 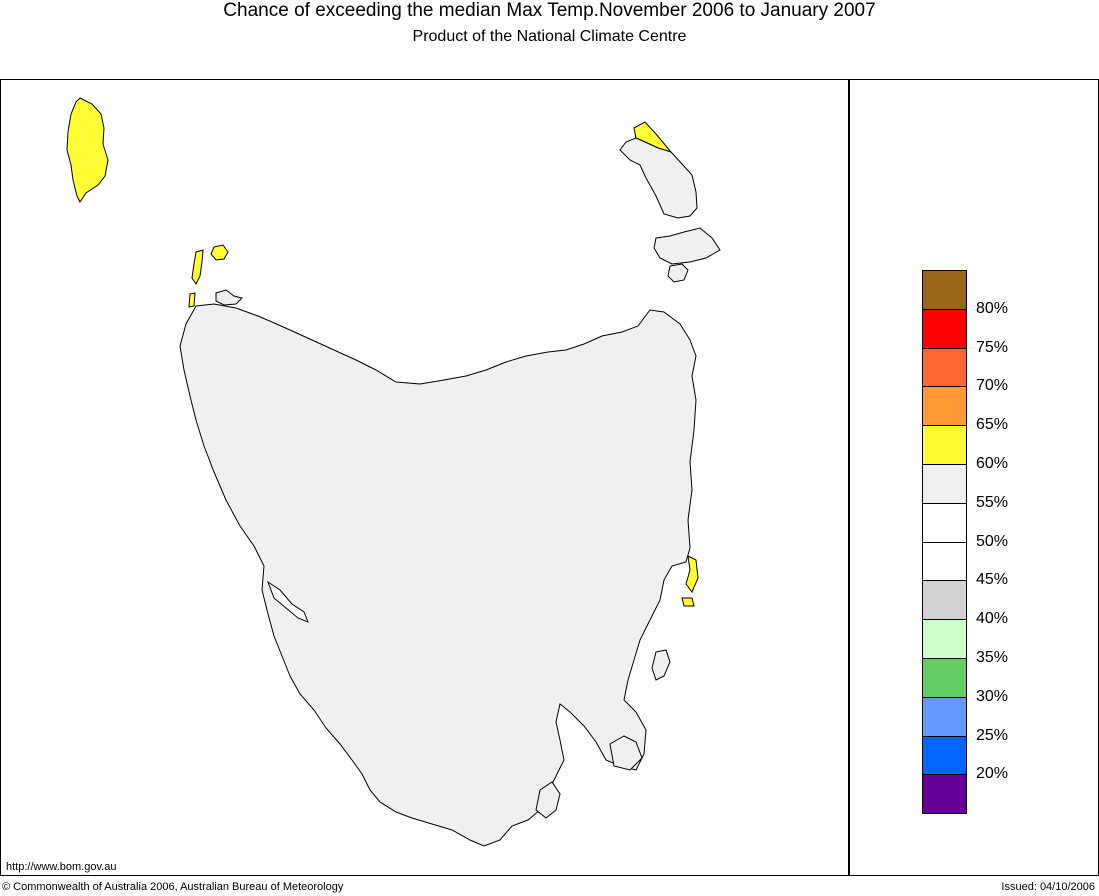 What do you see at coordinates (687, 246) in the screenshot?
I see `cape-barren-island` at bounding box center [687, 246].